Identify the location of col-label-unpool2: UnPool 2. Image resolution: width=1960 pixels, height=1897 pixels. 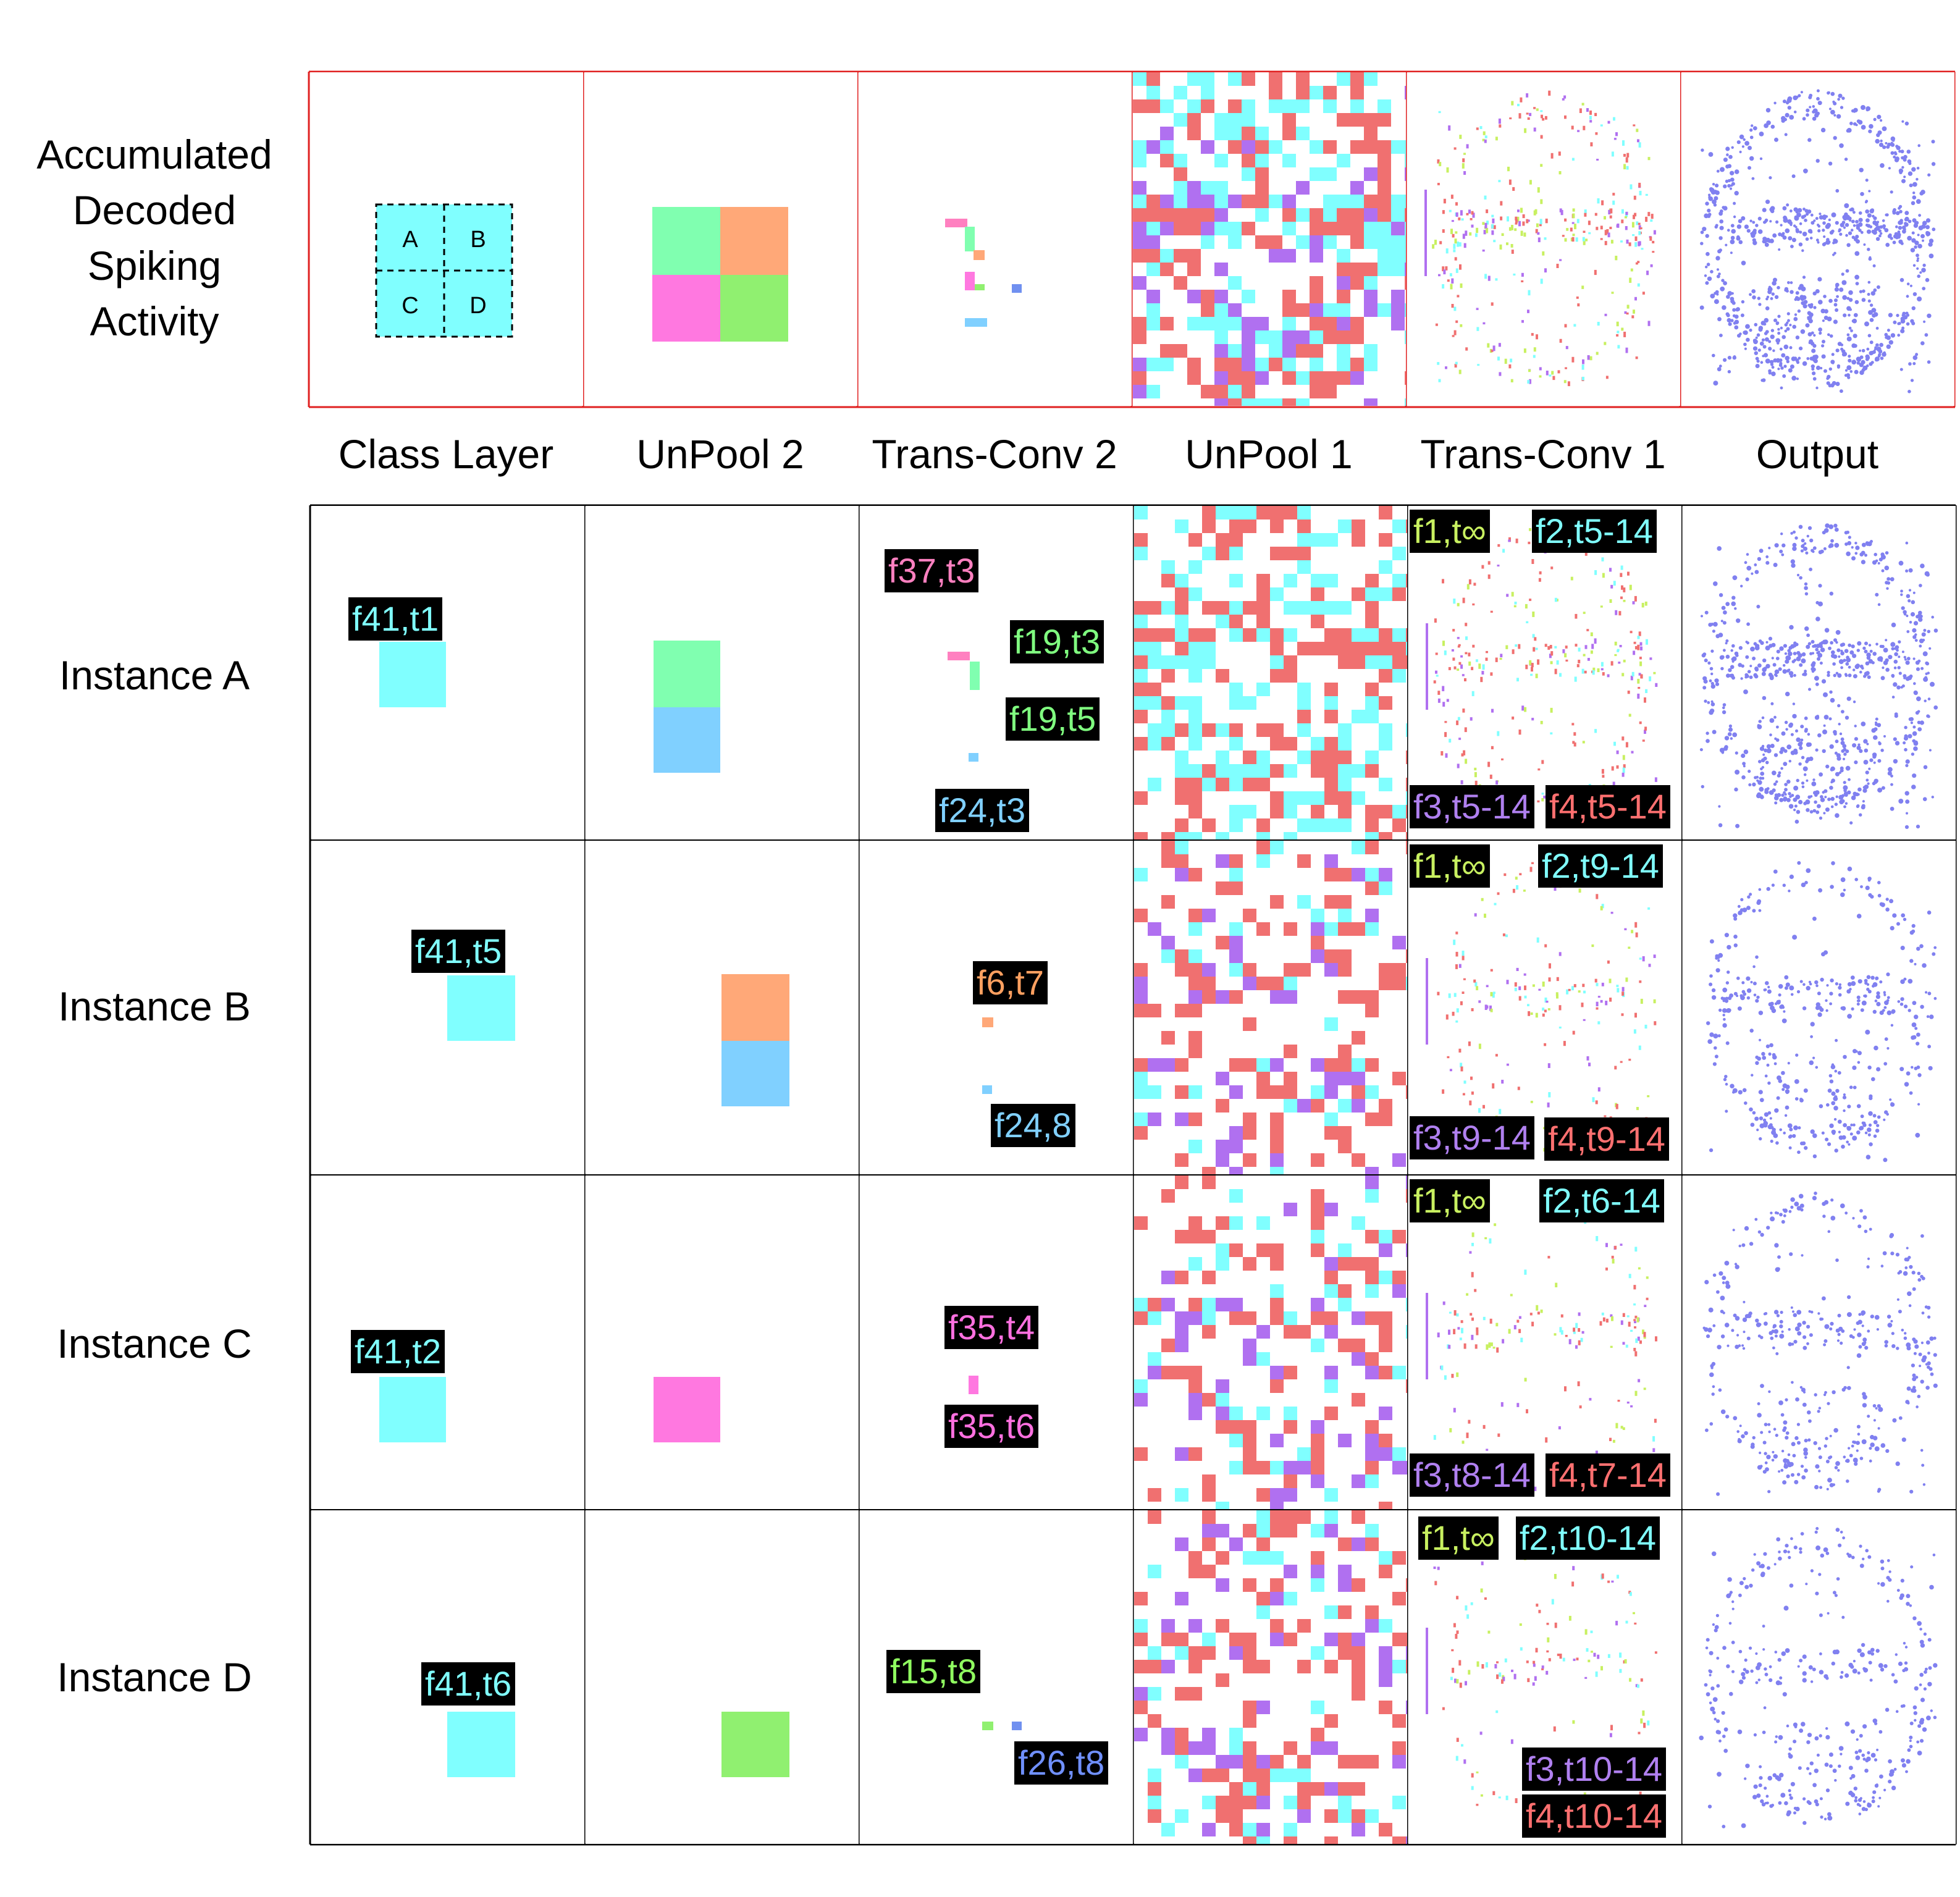
(720, 454).